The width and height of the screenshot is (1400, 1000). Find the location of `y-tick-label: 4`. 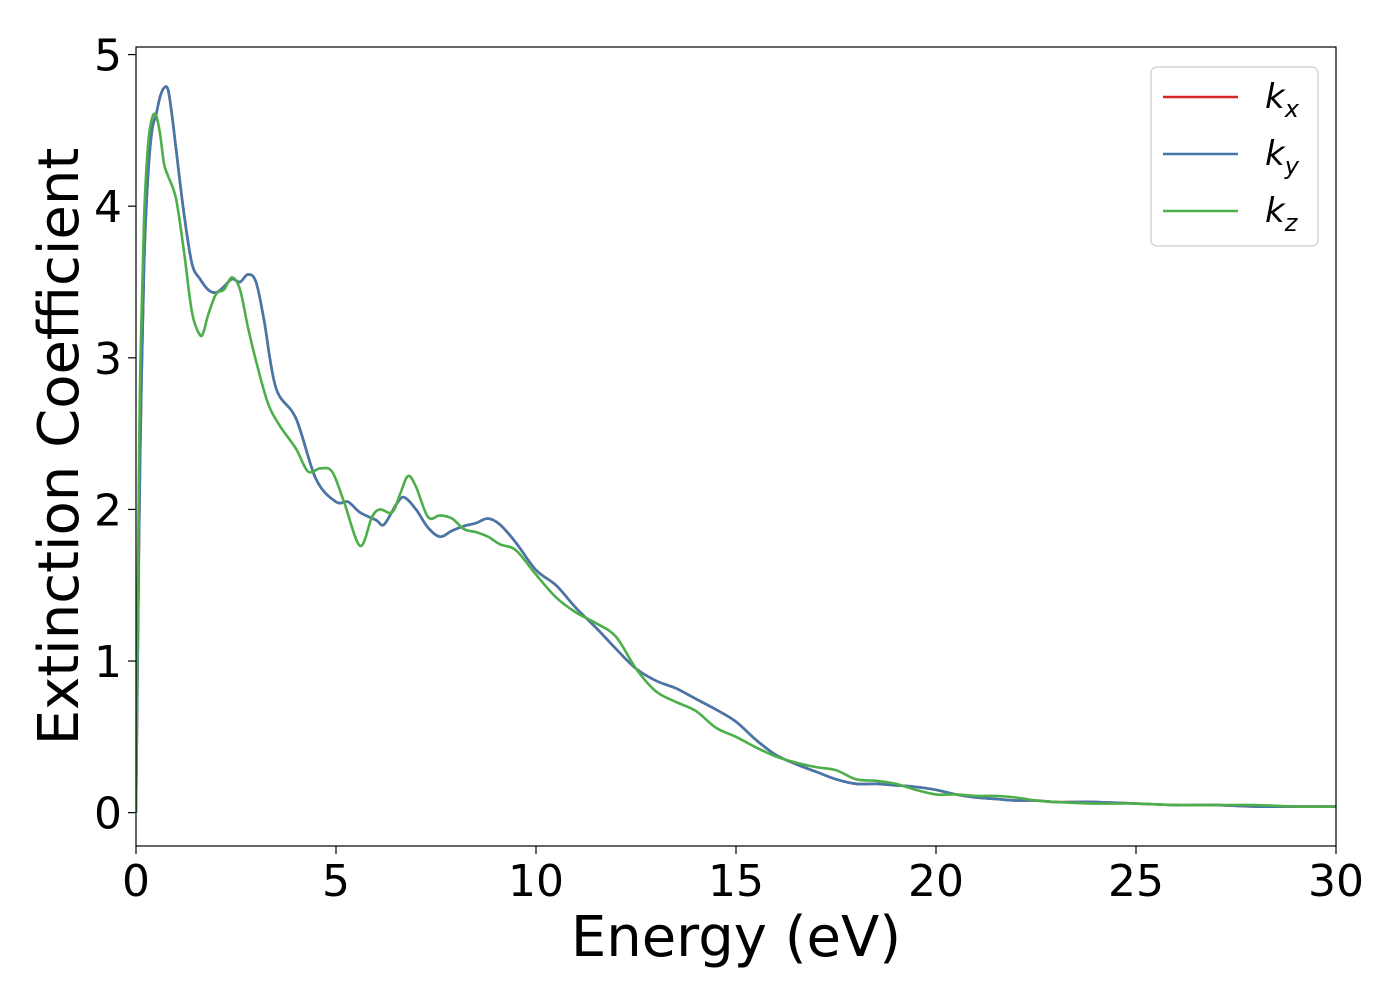

y-tick-label: 4 is located at coordinates (108, 207).